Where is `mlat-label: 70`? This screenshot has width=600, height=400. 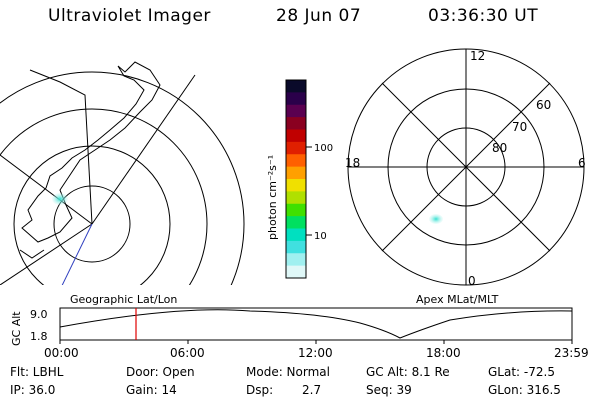 mlat-label: 70 is located at coordinates (519, 127).